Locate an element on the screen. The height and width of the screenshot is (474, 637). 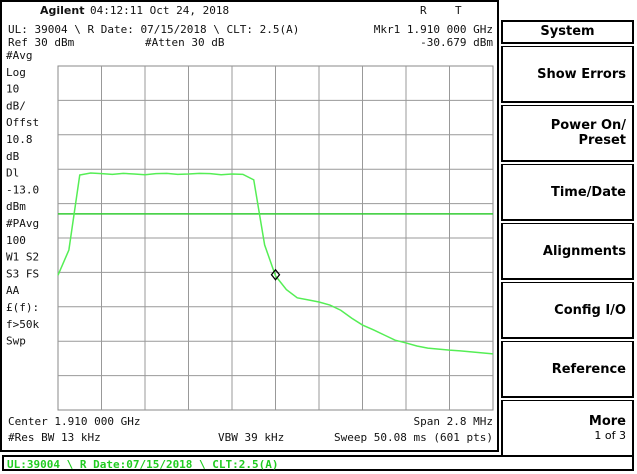
softkey: Config I/O is located at coordinates (567, 310).